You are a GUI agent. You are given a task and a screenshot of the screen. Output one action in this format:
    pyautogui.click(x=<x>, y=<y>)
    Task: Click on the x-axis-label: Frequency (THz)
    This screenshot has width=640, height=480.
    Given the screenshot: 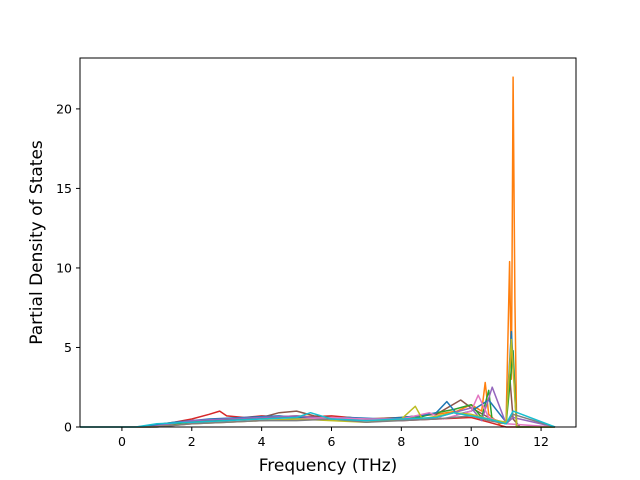 What is the action you would take?
    pyautogui.click(x=328, y=466)
    